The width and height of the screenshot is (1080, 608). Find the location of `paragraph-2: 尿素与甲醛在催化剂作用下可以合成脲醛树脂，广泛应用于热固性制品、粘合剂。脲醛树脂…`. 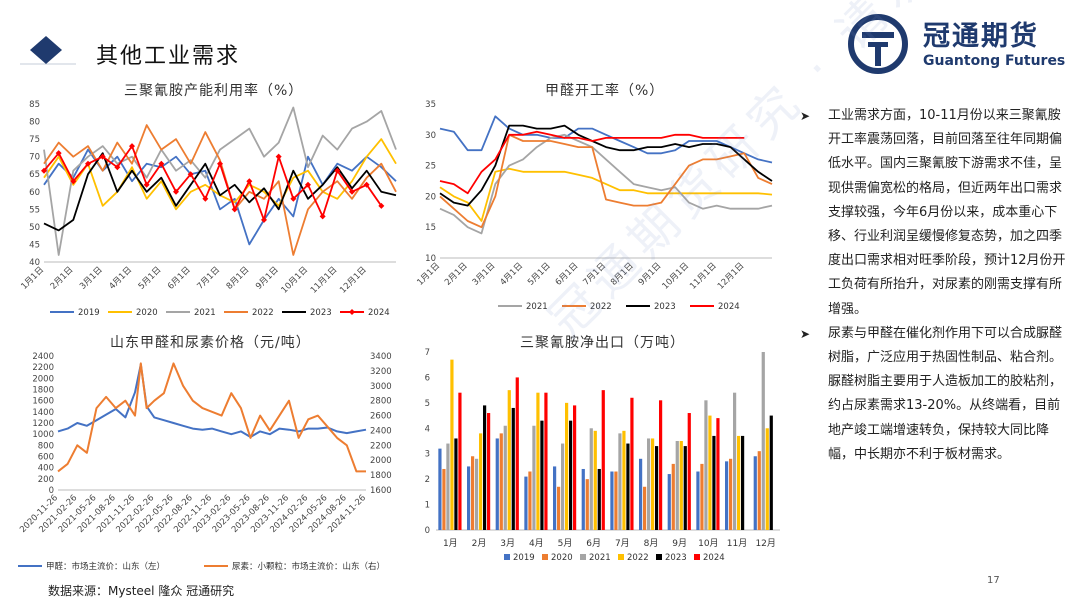

paragraph-2: 尿素与甲醛在催化剂作用下可以合成脲醛树脂，广泛应用于热固性制品、粘合剂。脲醛树脂… is located at coordinates (945, 393).